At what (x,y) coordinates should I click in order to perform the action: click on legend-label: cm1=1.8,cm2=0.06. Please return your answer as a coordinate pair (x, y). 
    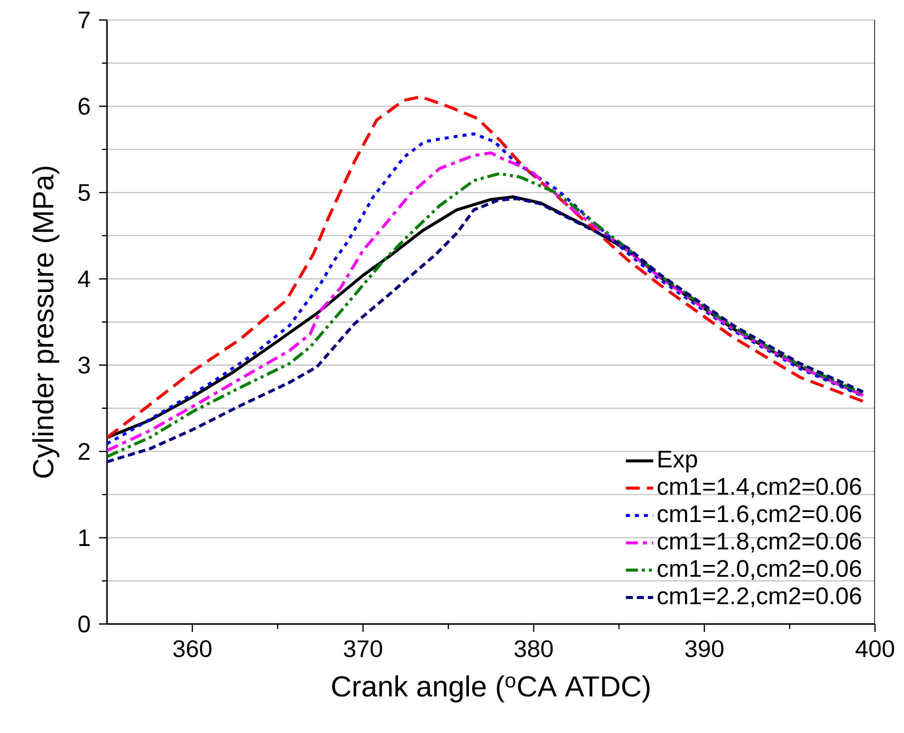
    Looking at the image, I should click on (760, 542).